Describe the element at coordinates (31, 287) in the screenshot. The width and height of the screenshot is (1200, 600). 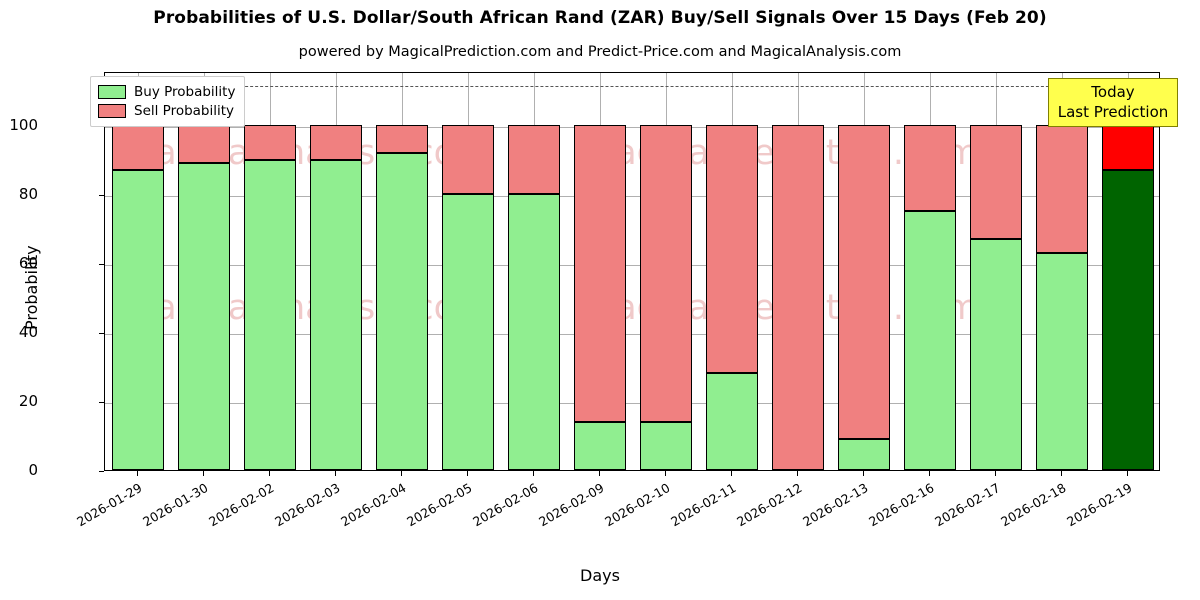
I see `y-axis-label: Probability` at that location.